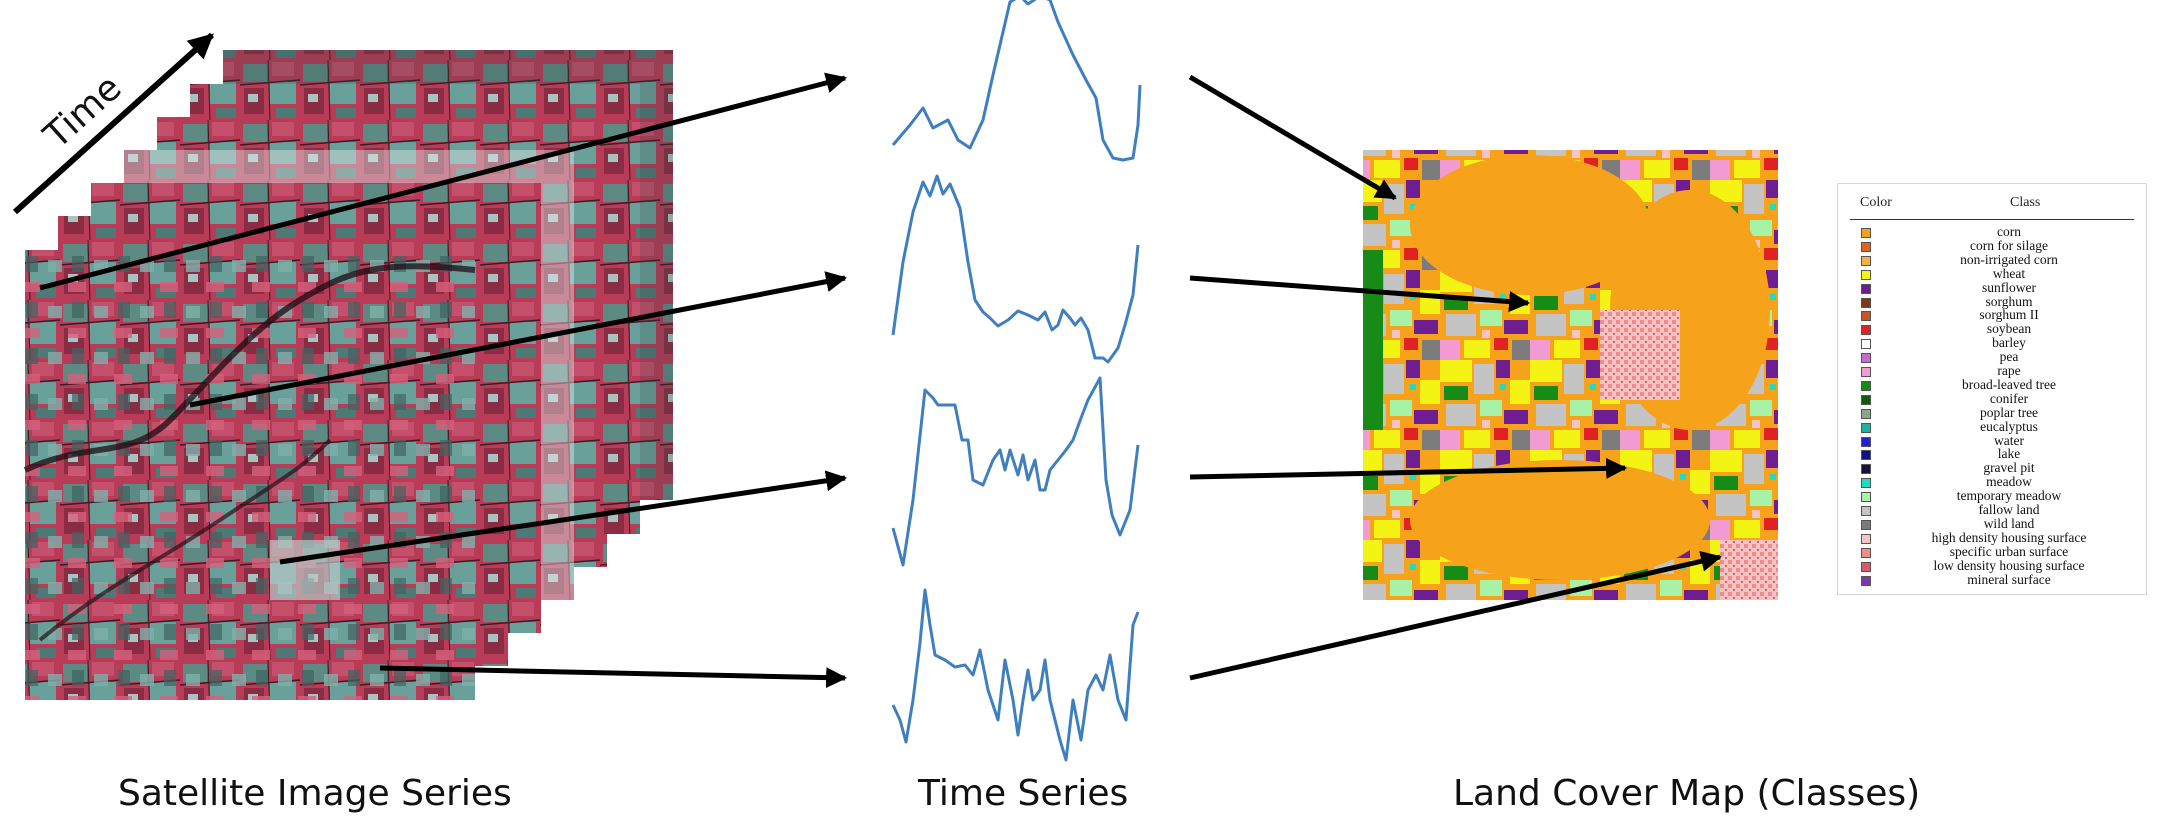 Image resolution: width=2158 pixels, height=824 pixels. I want to click on legend-row: meadow, so click(1992, 482).